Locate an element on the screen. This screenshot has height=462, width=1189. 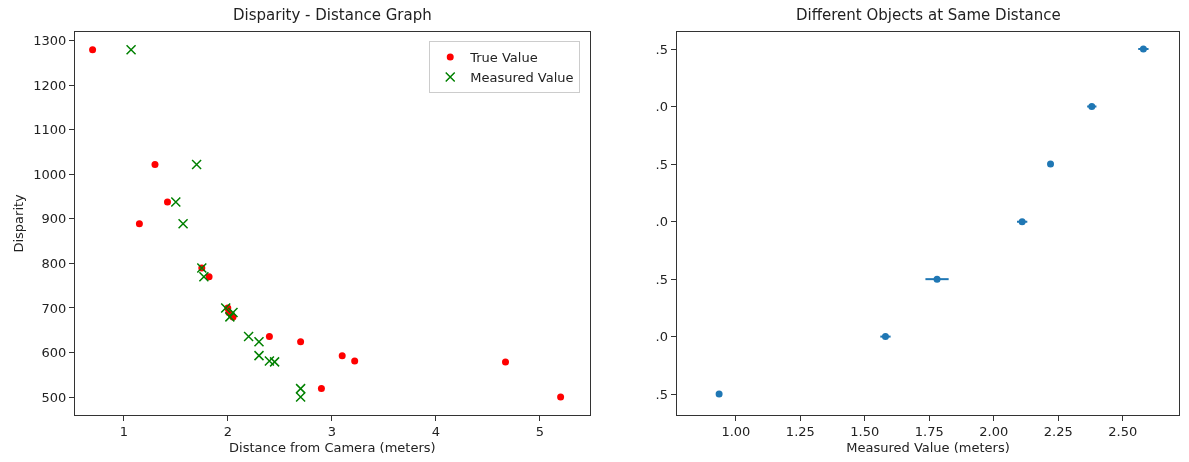
x-tick-label: 1.50 is located at coordinates (865, 432).